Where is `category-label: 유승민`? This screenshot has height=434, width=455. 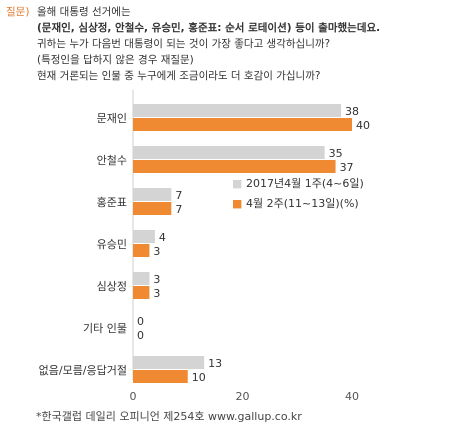
category-label: 유승민 is located at coordinates (112, 244).